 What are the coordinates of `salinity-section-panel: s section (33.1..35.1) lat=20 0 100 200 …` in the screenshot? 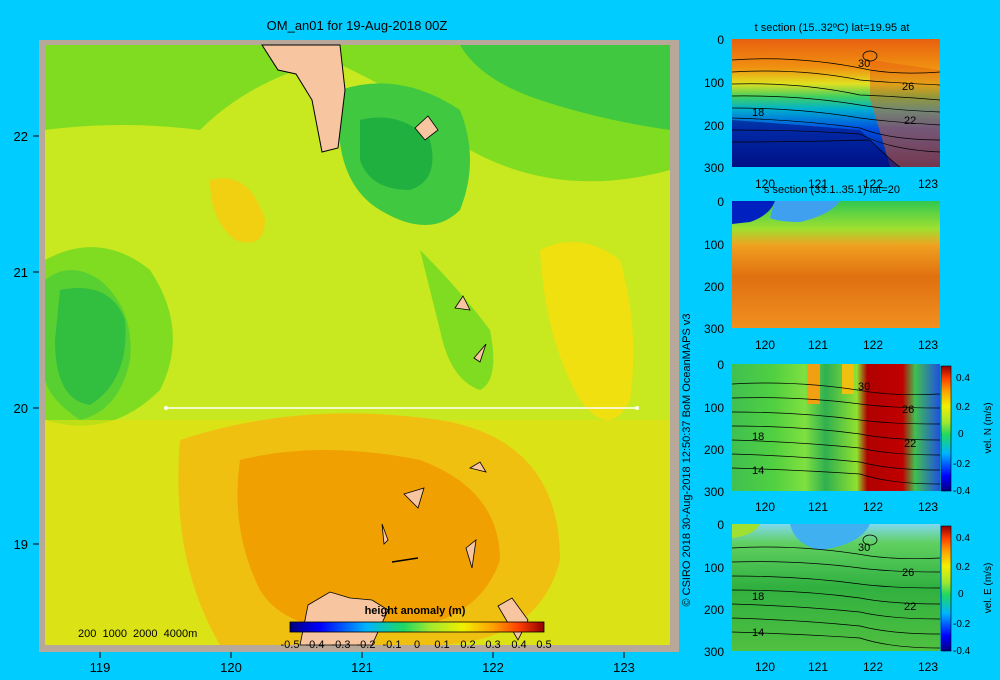 It's located at (822, 268).